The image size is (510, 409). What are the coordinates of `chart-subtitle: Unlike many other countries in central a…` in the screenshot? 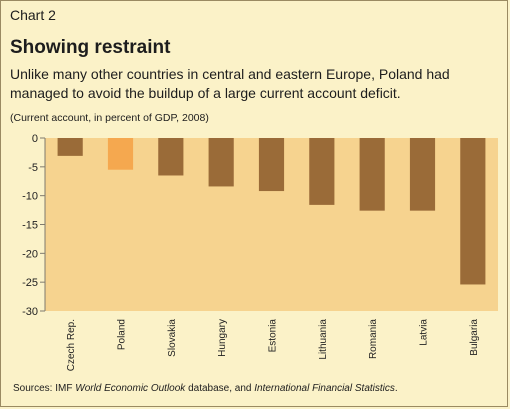 It's located at (230, 83).